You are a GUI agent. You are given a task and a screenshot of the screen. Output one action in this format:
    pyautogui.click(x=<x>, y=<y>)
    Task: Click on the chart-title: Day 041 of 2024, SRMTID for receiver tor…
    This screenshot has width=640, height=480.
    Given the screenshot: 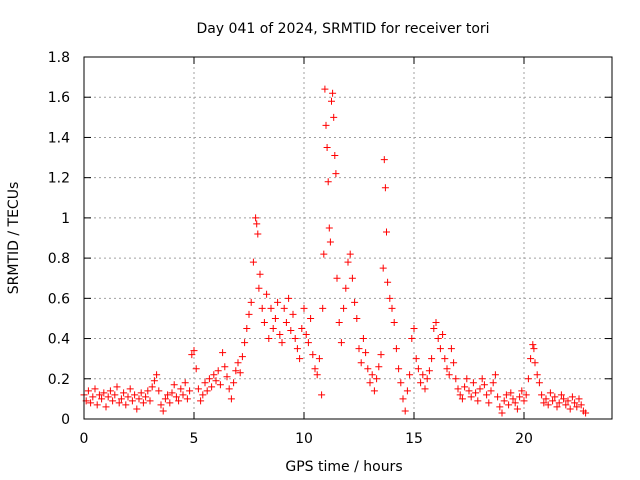 What is the action you would take?
    pyautogui.click(x=342, y=29)
    